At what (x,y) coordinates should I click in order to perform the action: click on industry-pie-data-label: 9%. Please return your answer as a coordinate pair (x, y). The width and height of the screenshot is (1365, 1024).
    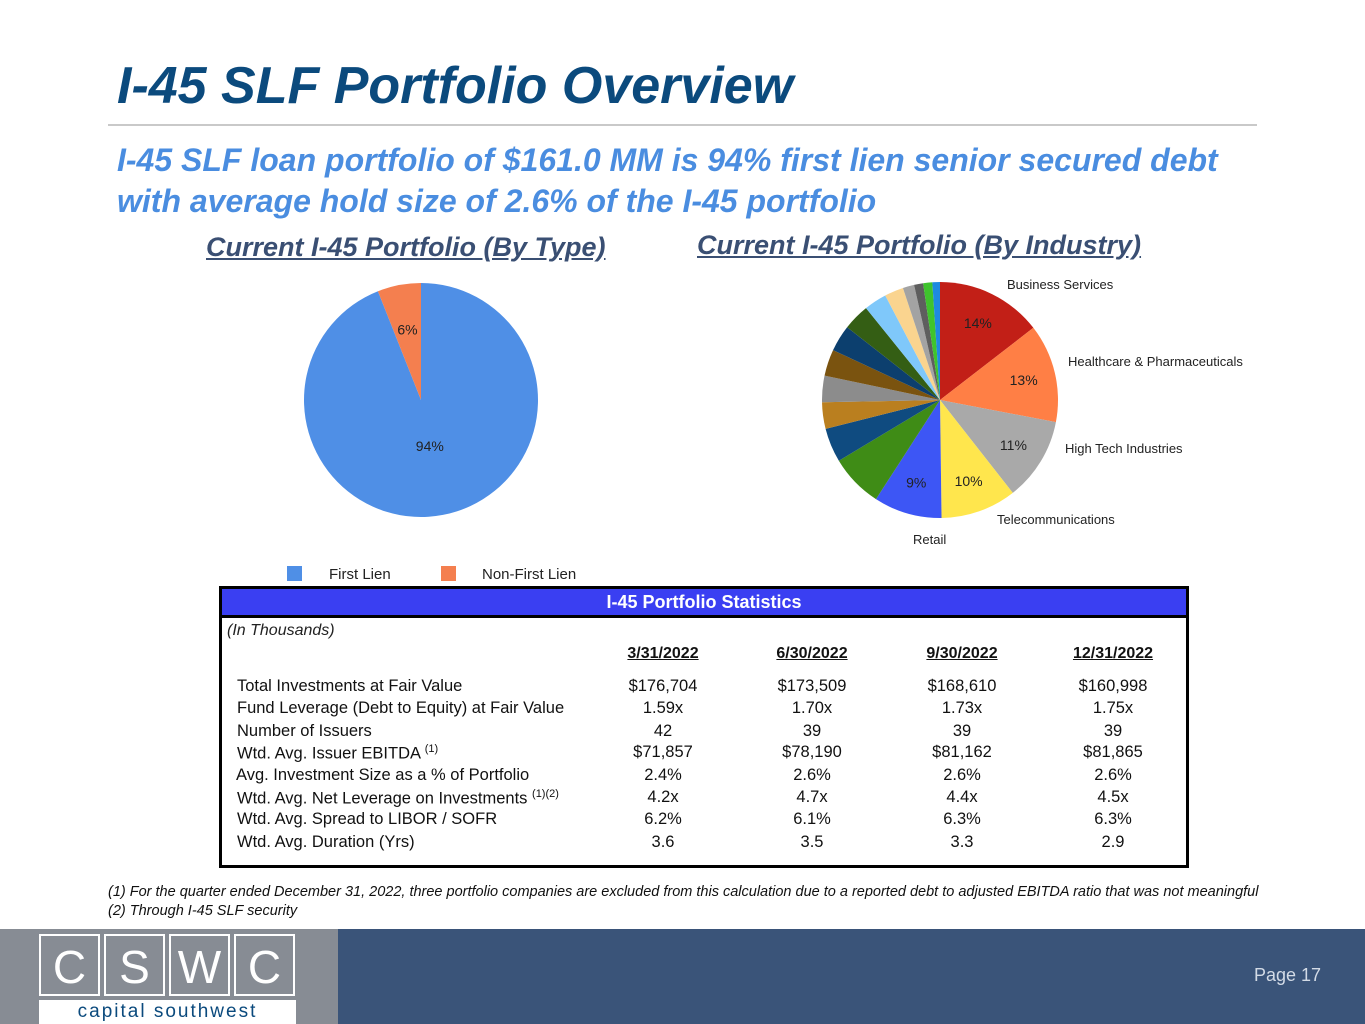
    Looking at the image, I should click on (916, 483).